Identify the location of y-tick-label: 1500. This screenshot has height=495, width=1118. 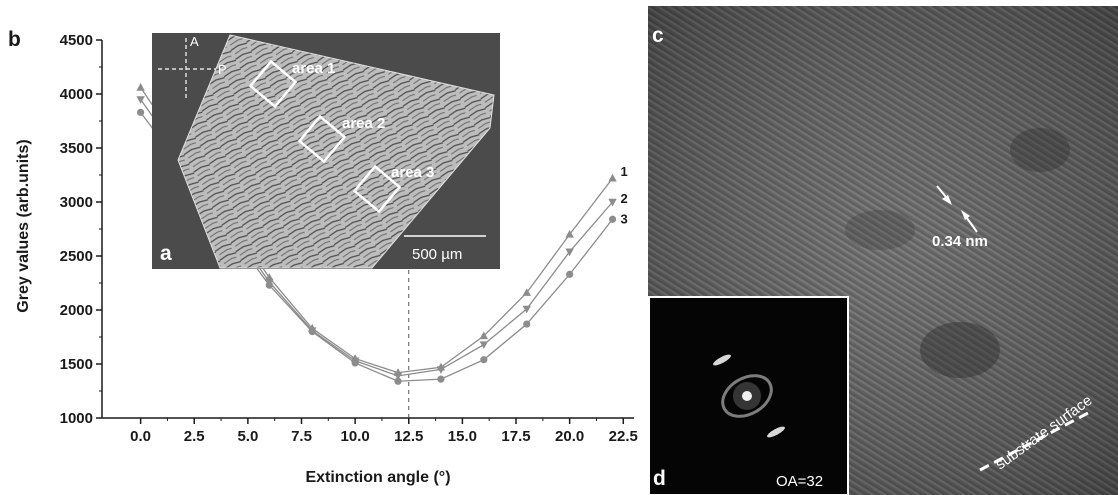
(76, 364).